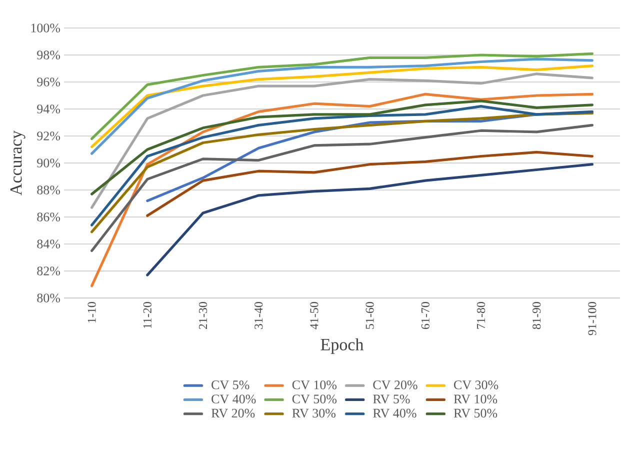 The width and height of the screenshot is (634, 451). Describe the element at coordinates (48, 271) in the screenshot. I see `y-tick-label: 82%` at that location.